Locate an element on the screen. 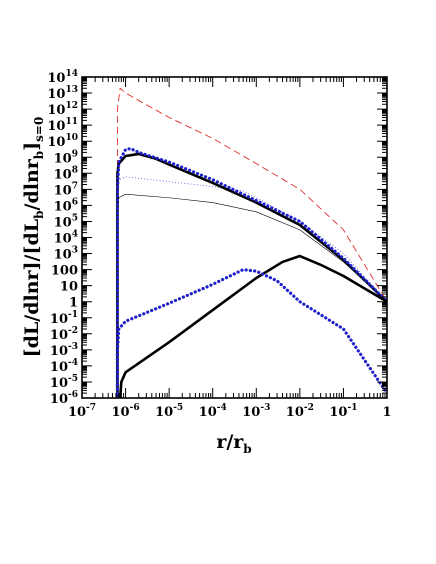 This screenshot has height=564, width=436. y-tick-label-5: 10¹⁰ is located at coordinates (62, 141).